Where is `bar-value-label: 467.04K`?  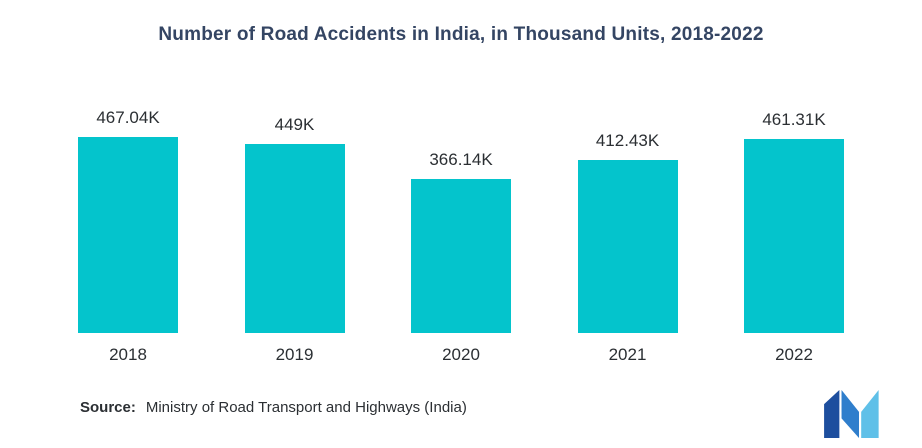
bar-value-label: 467.04K is located at coordinates (128, 117).